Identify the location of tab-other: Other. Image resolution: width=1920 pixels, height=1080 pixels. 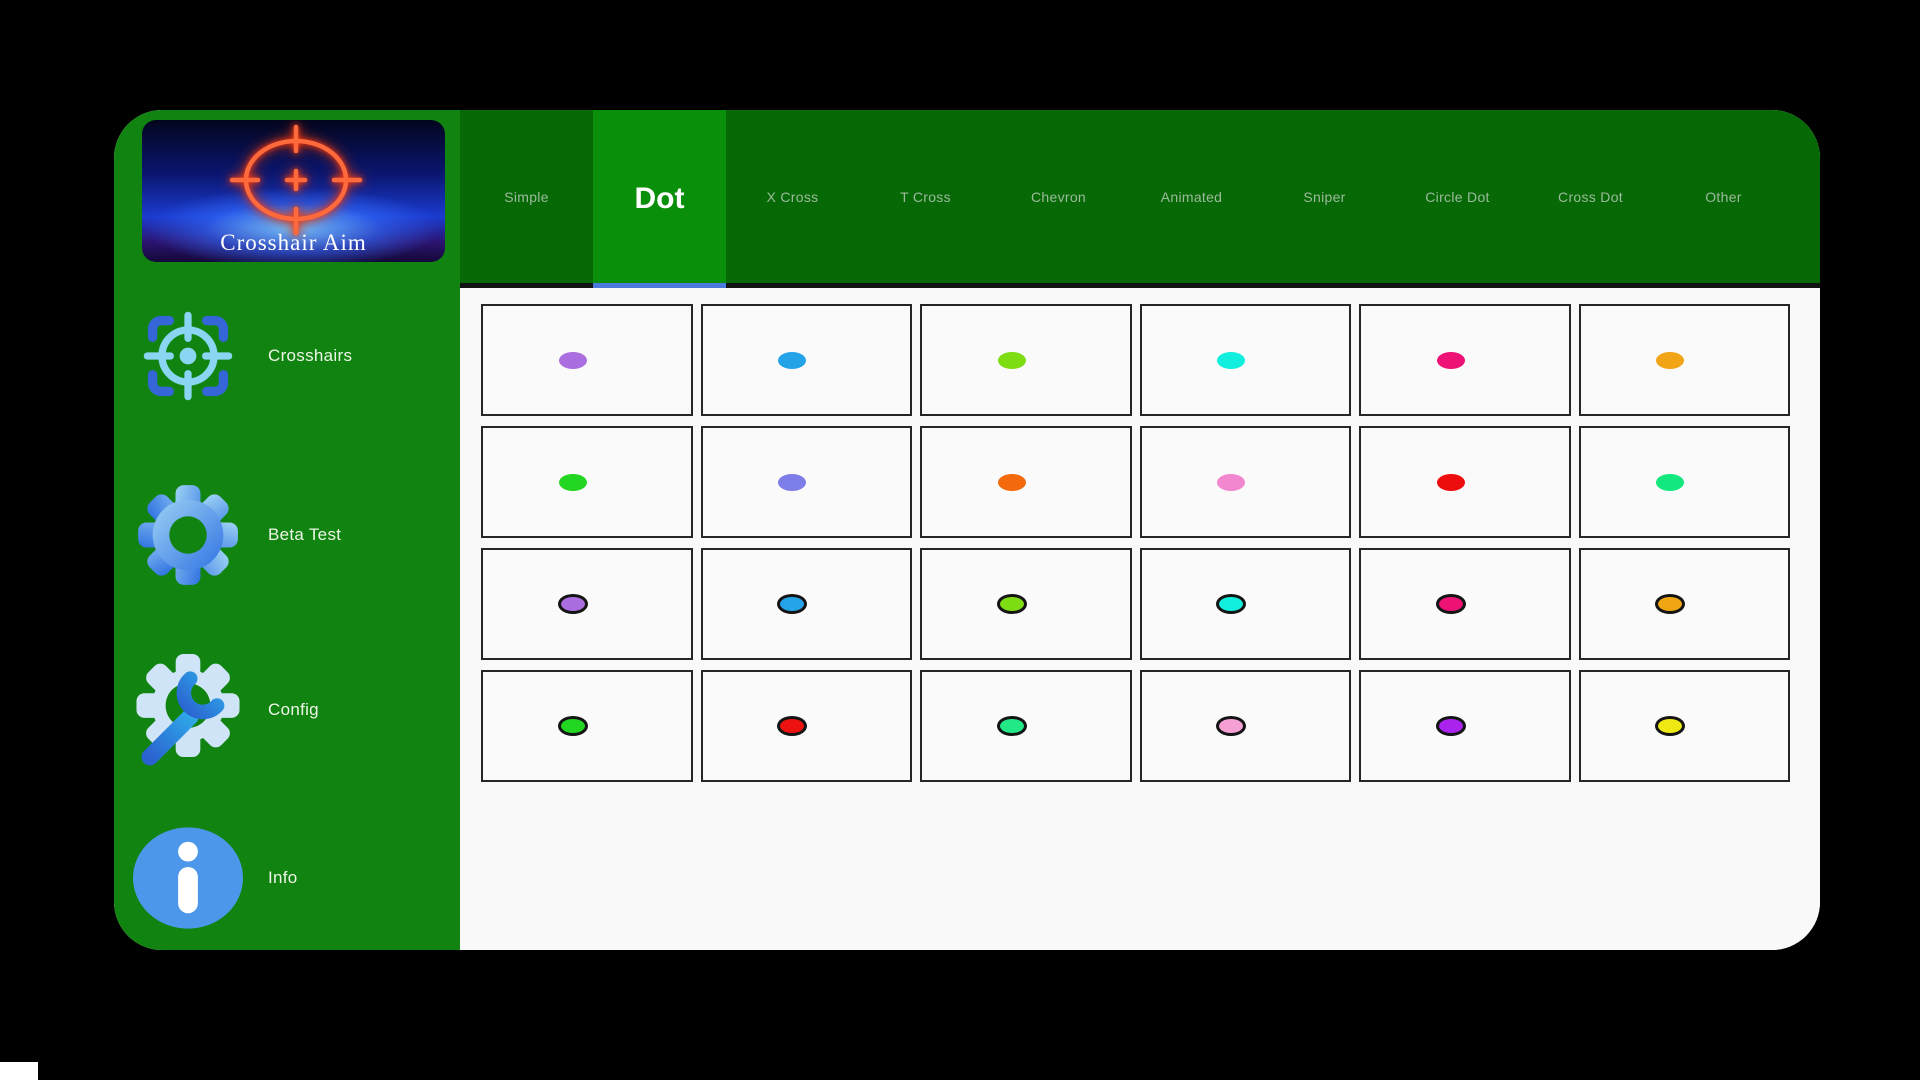
(1723, 196).